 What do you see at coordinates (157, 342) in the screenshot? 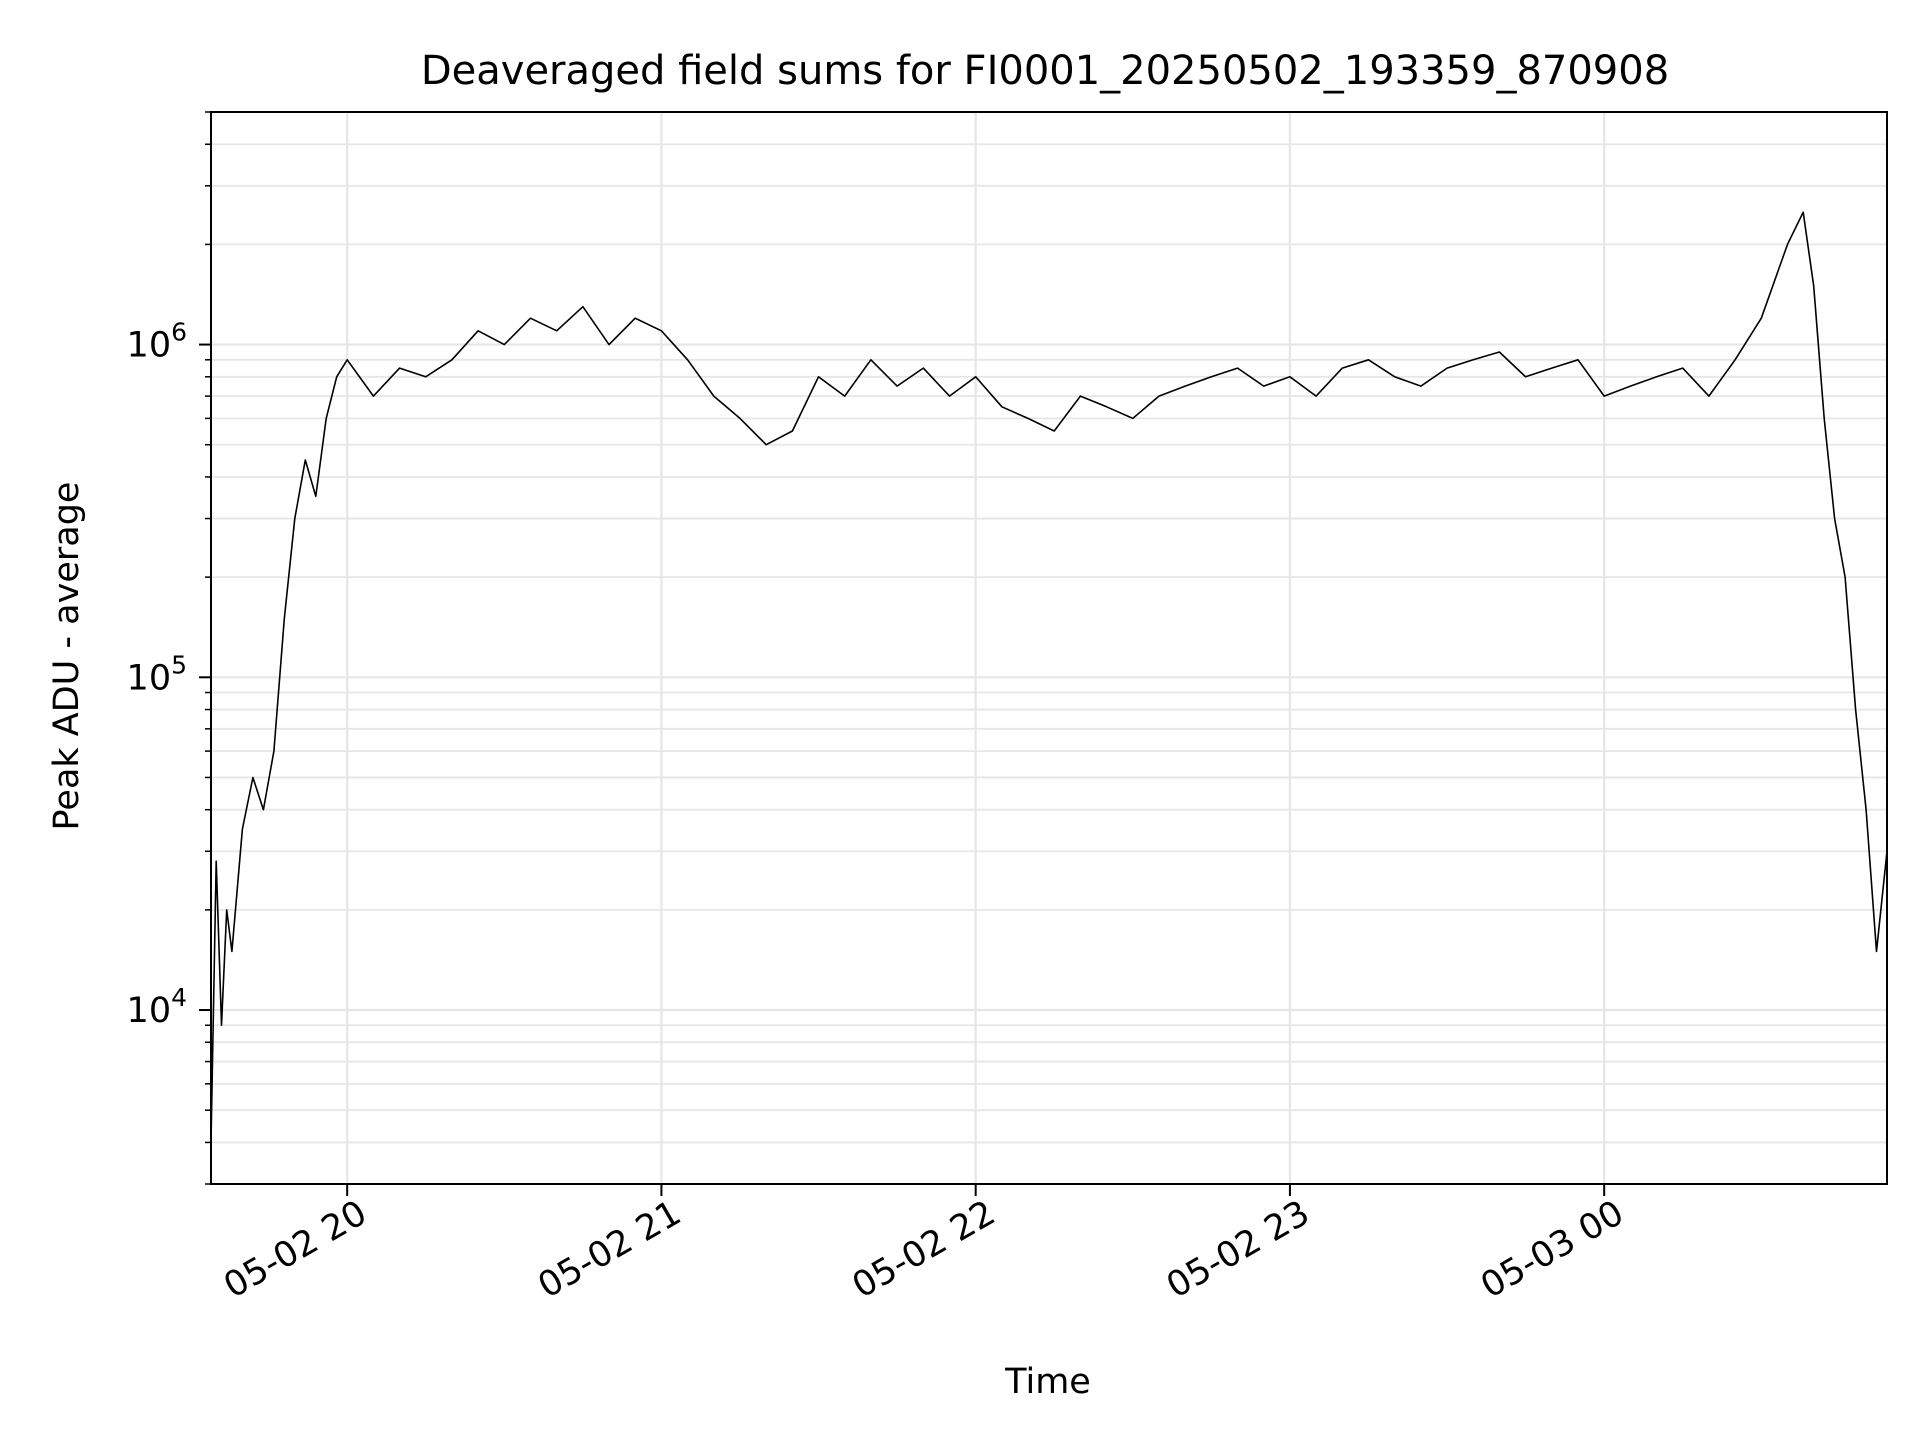
I see `y-tick-label: 10⁶` at bounding box center [157, 342].